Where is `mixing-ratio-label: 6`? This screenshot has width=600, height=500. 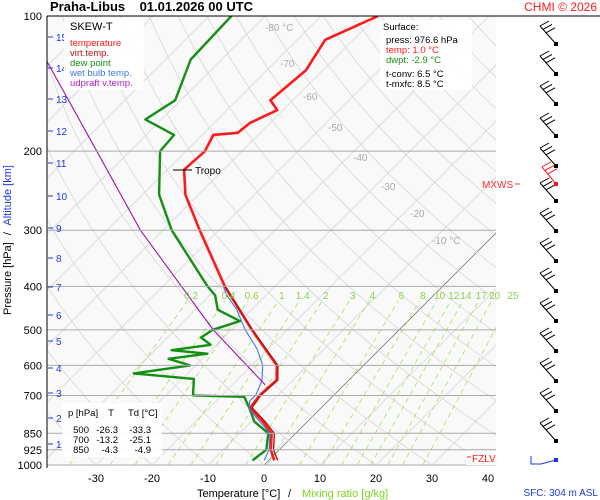 mixing-ratio-label: 6 is located at coordinates (402, 296).